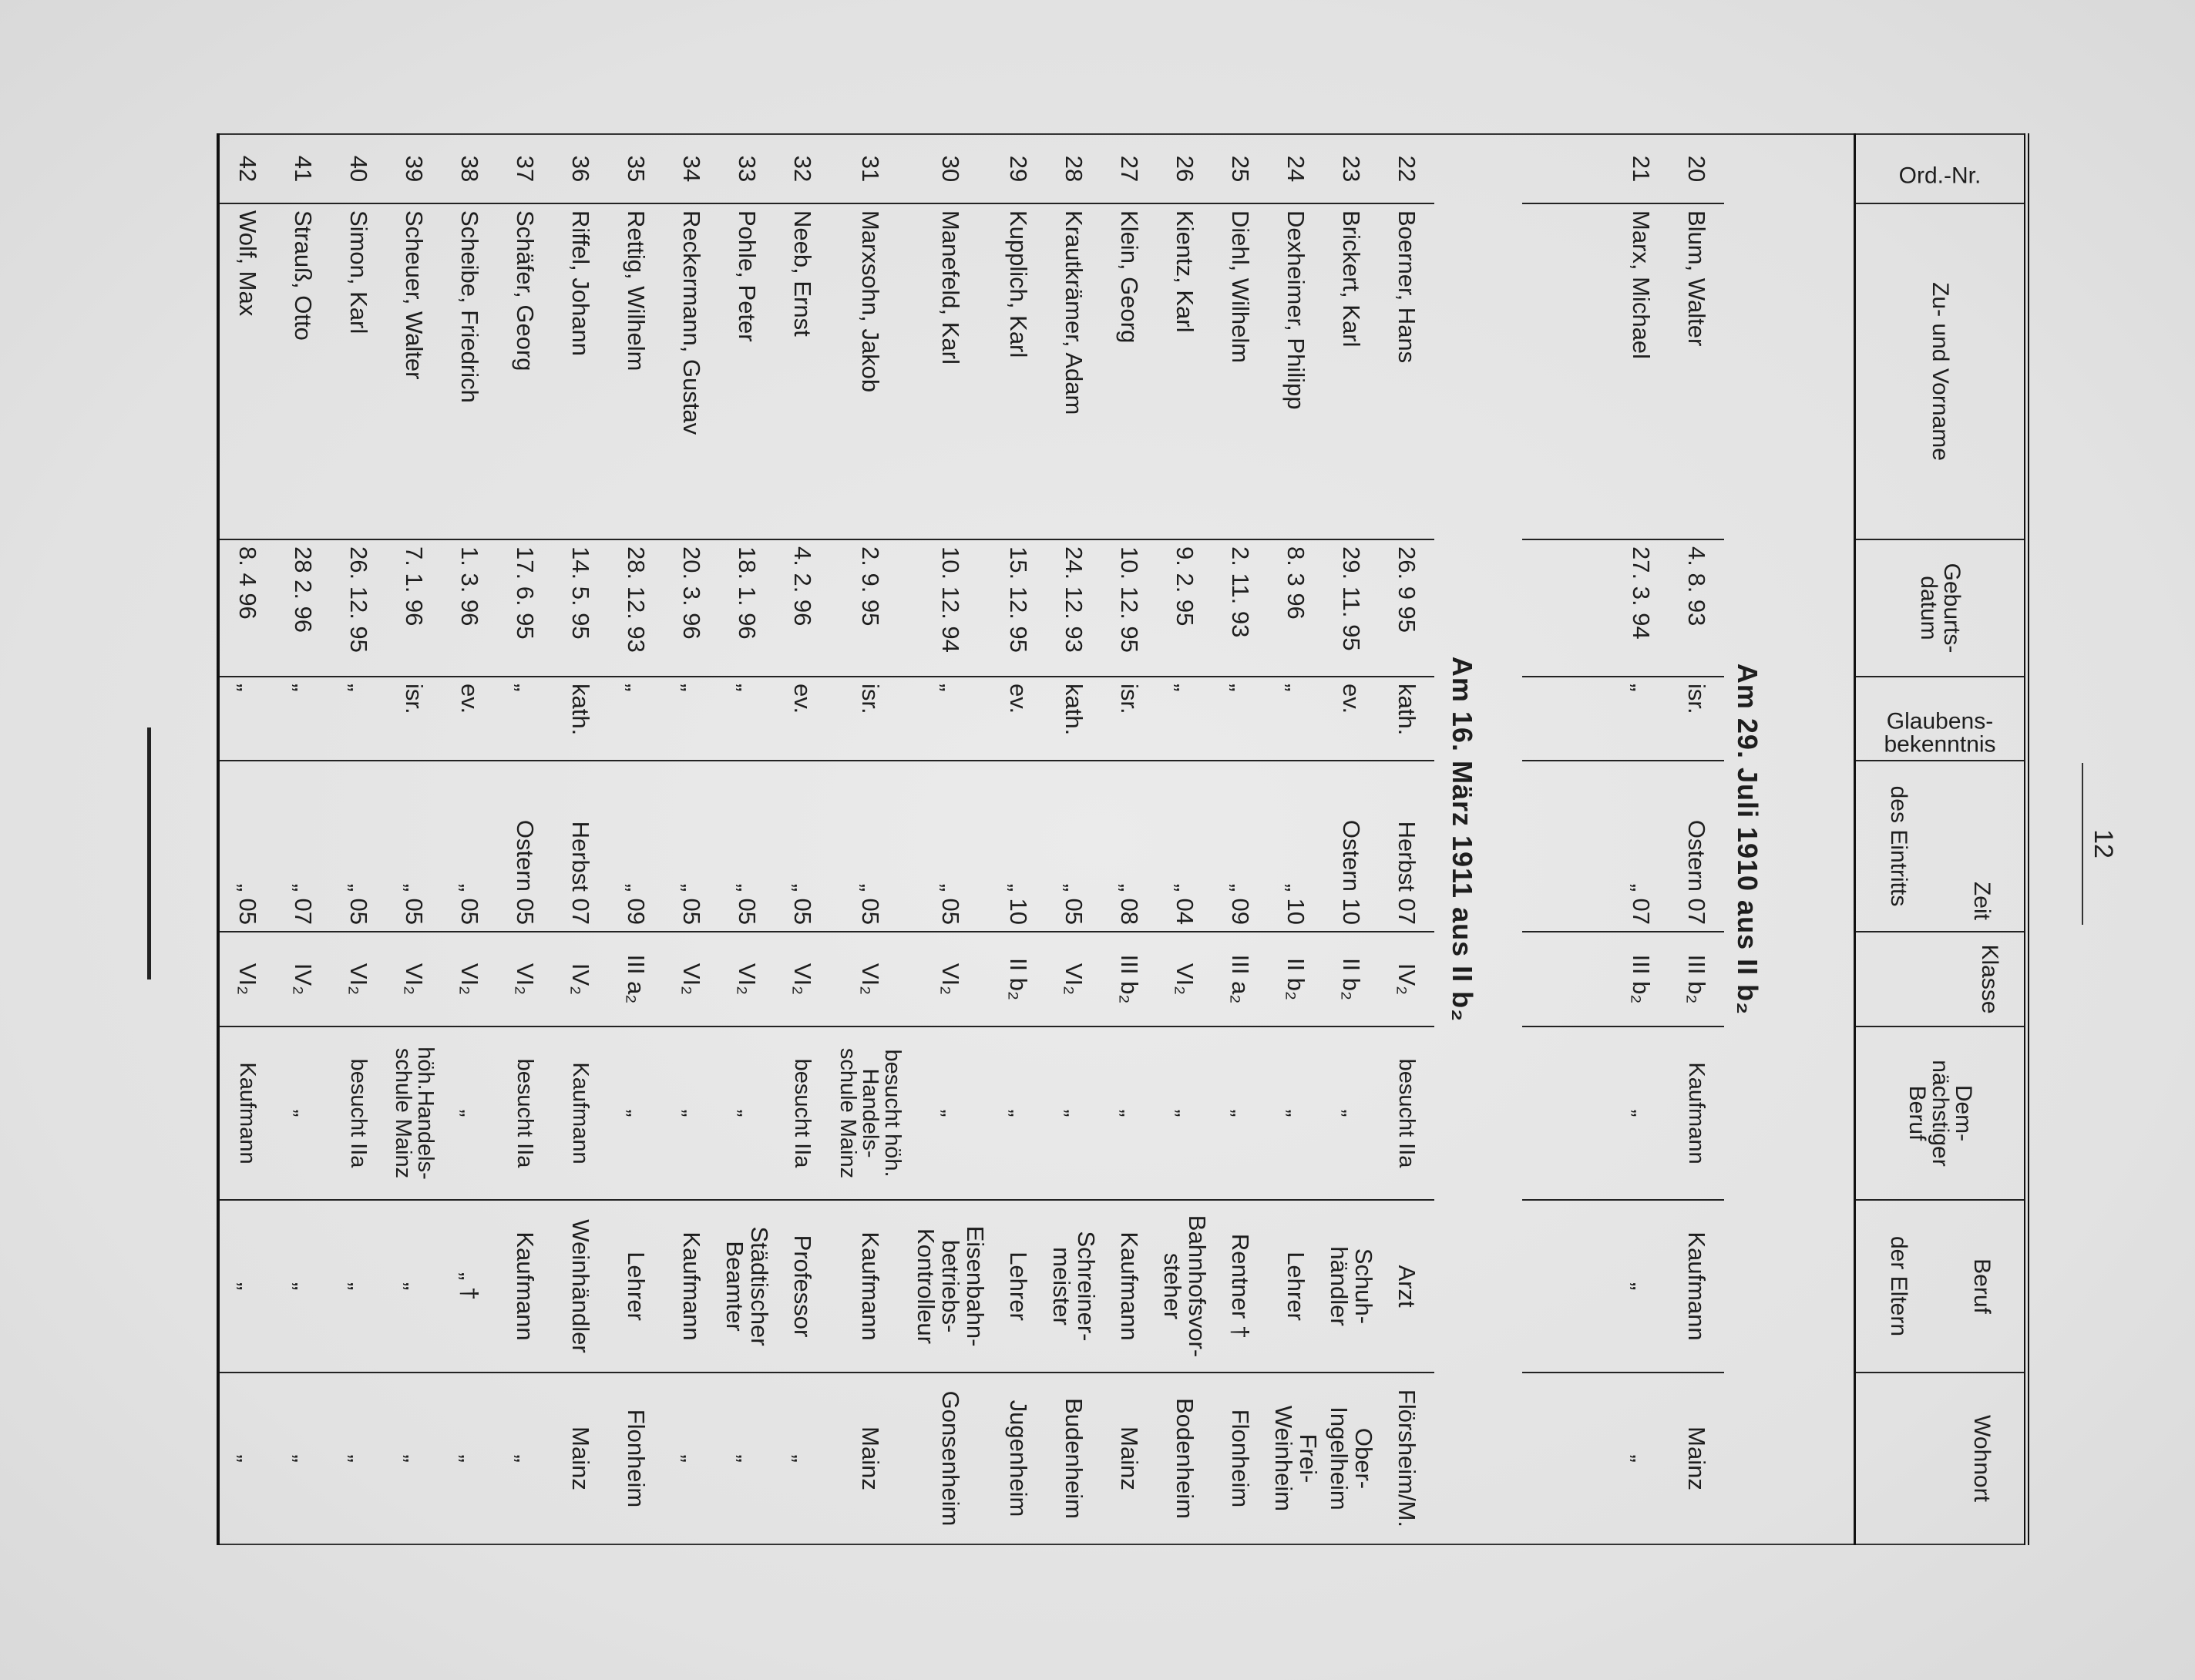 This screenshot has width=2195, height=1680. Describe the element at coordinates (950, 169) in the screenshot. I see `ord-nr-cell: 30` at that location.